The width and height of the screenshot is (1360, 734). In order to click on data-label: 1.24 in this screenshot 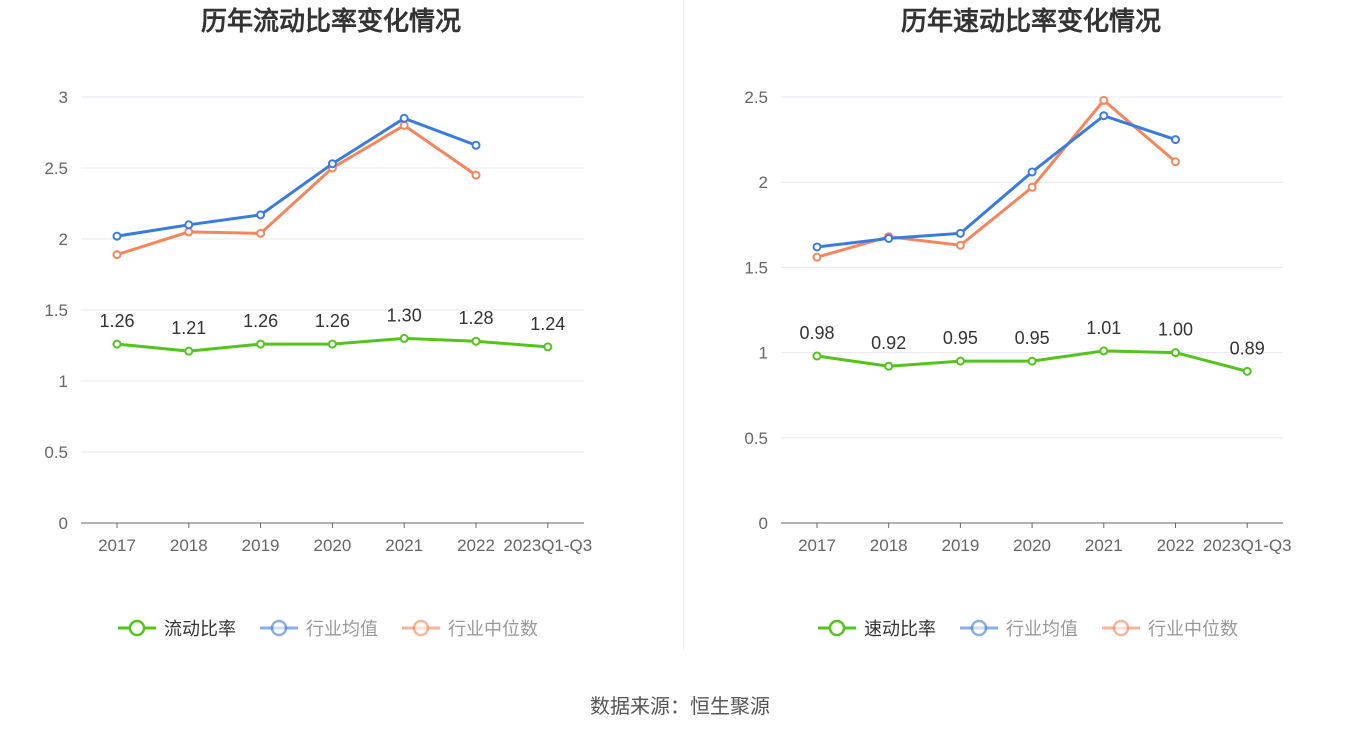, I will do `click(547, 324)`.